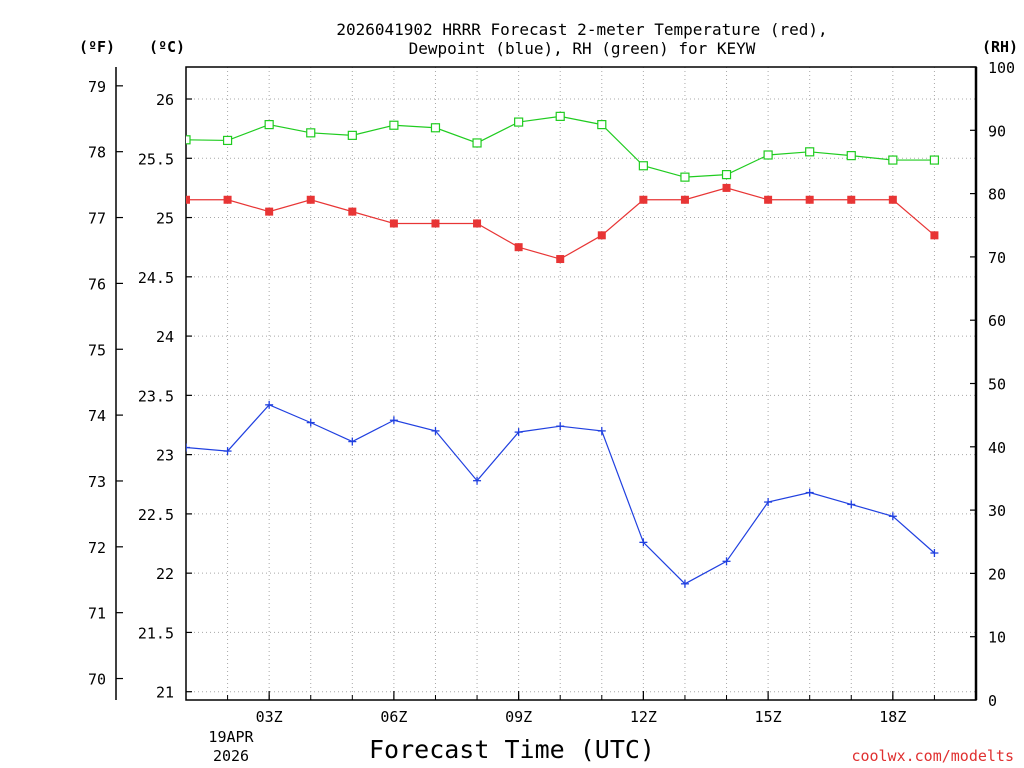  I want to click on rh-tick-label: 50, so click(997, 385).